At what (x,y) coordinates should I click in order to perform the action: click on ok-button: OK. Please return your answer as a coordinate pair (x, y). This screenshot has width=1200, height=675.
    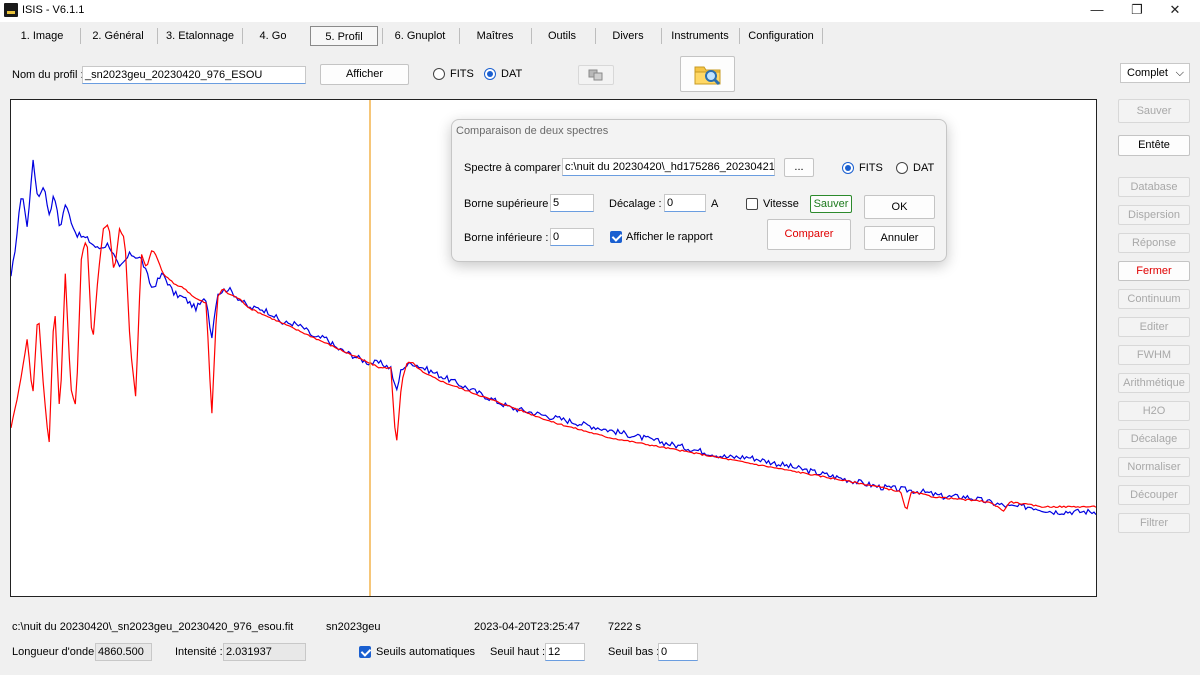
    Looking at the image, I should click on (899, 207).